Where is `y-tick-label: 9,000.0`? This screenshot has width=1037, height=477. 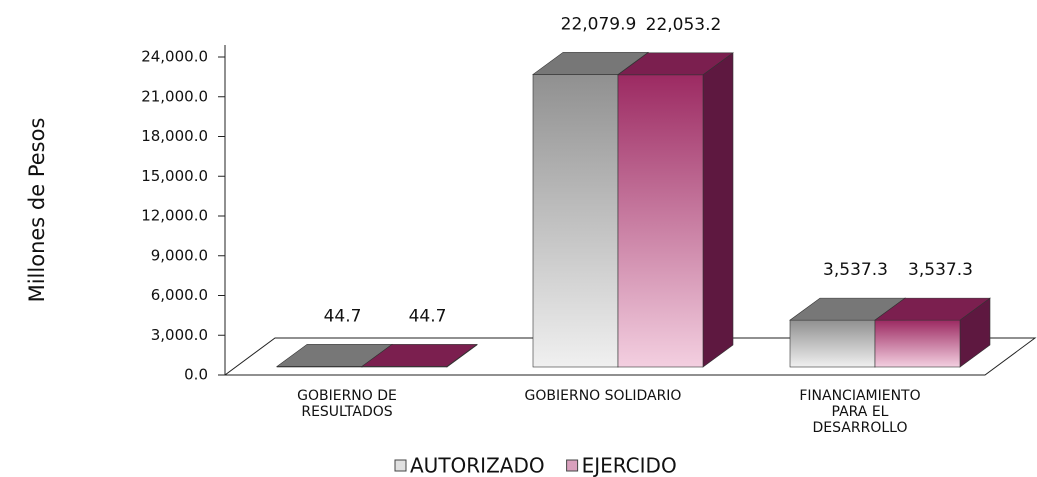
y-tick-label: 9,000.0 is located at coordinates (179, 255).